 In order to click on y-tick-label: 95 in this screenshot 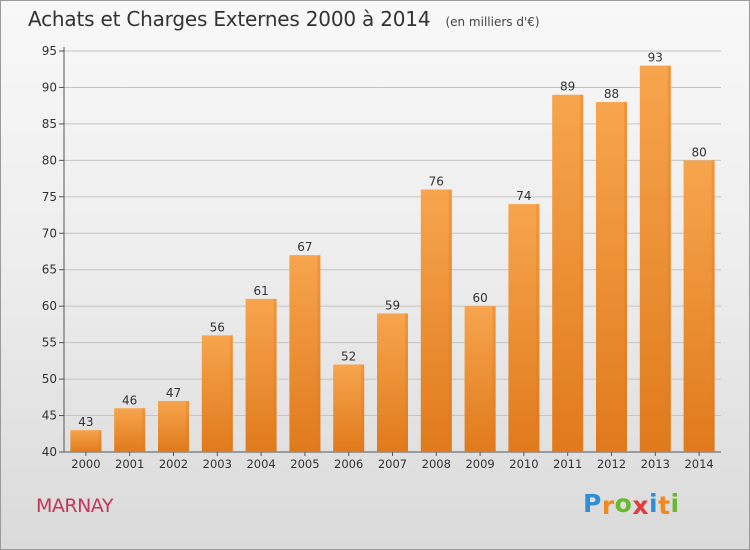, I will do `click(49, 51)`.